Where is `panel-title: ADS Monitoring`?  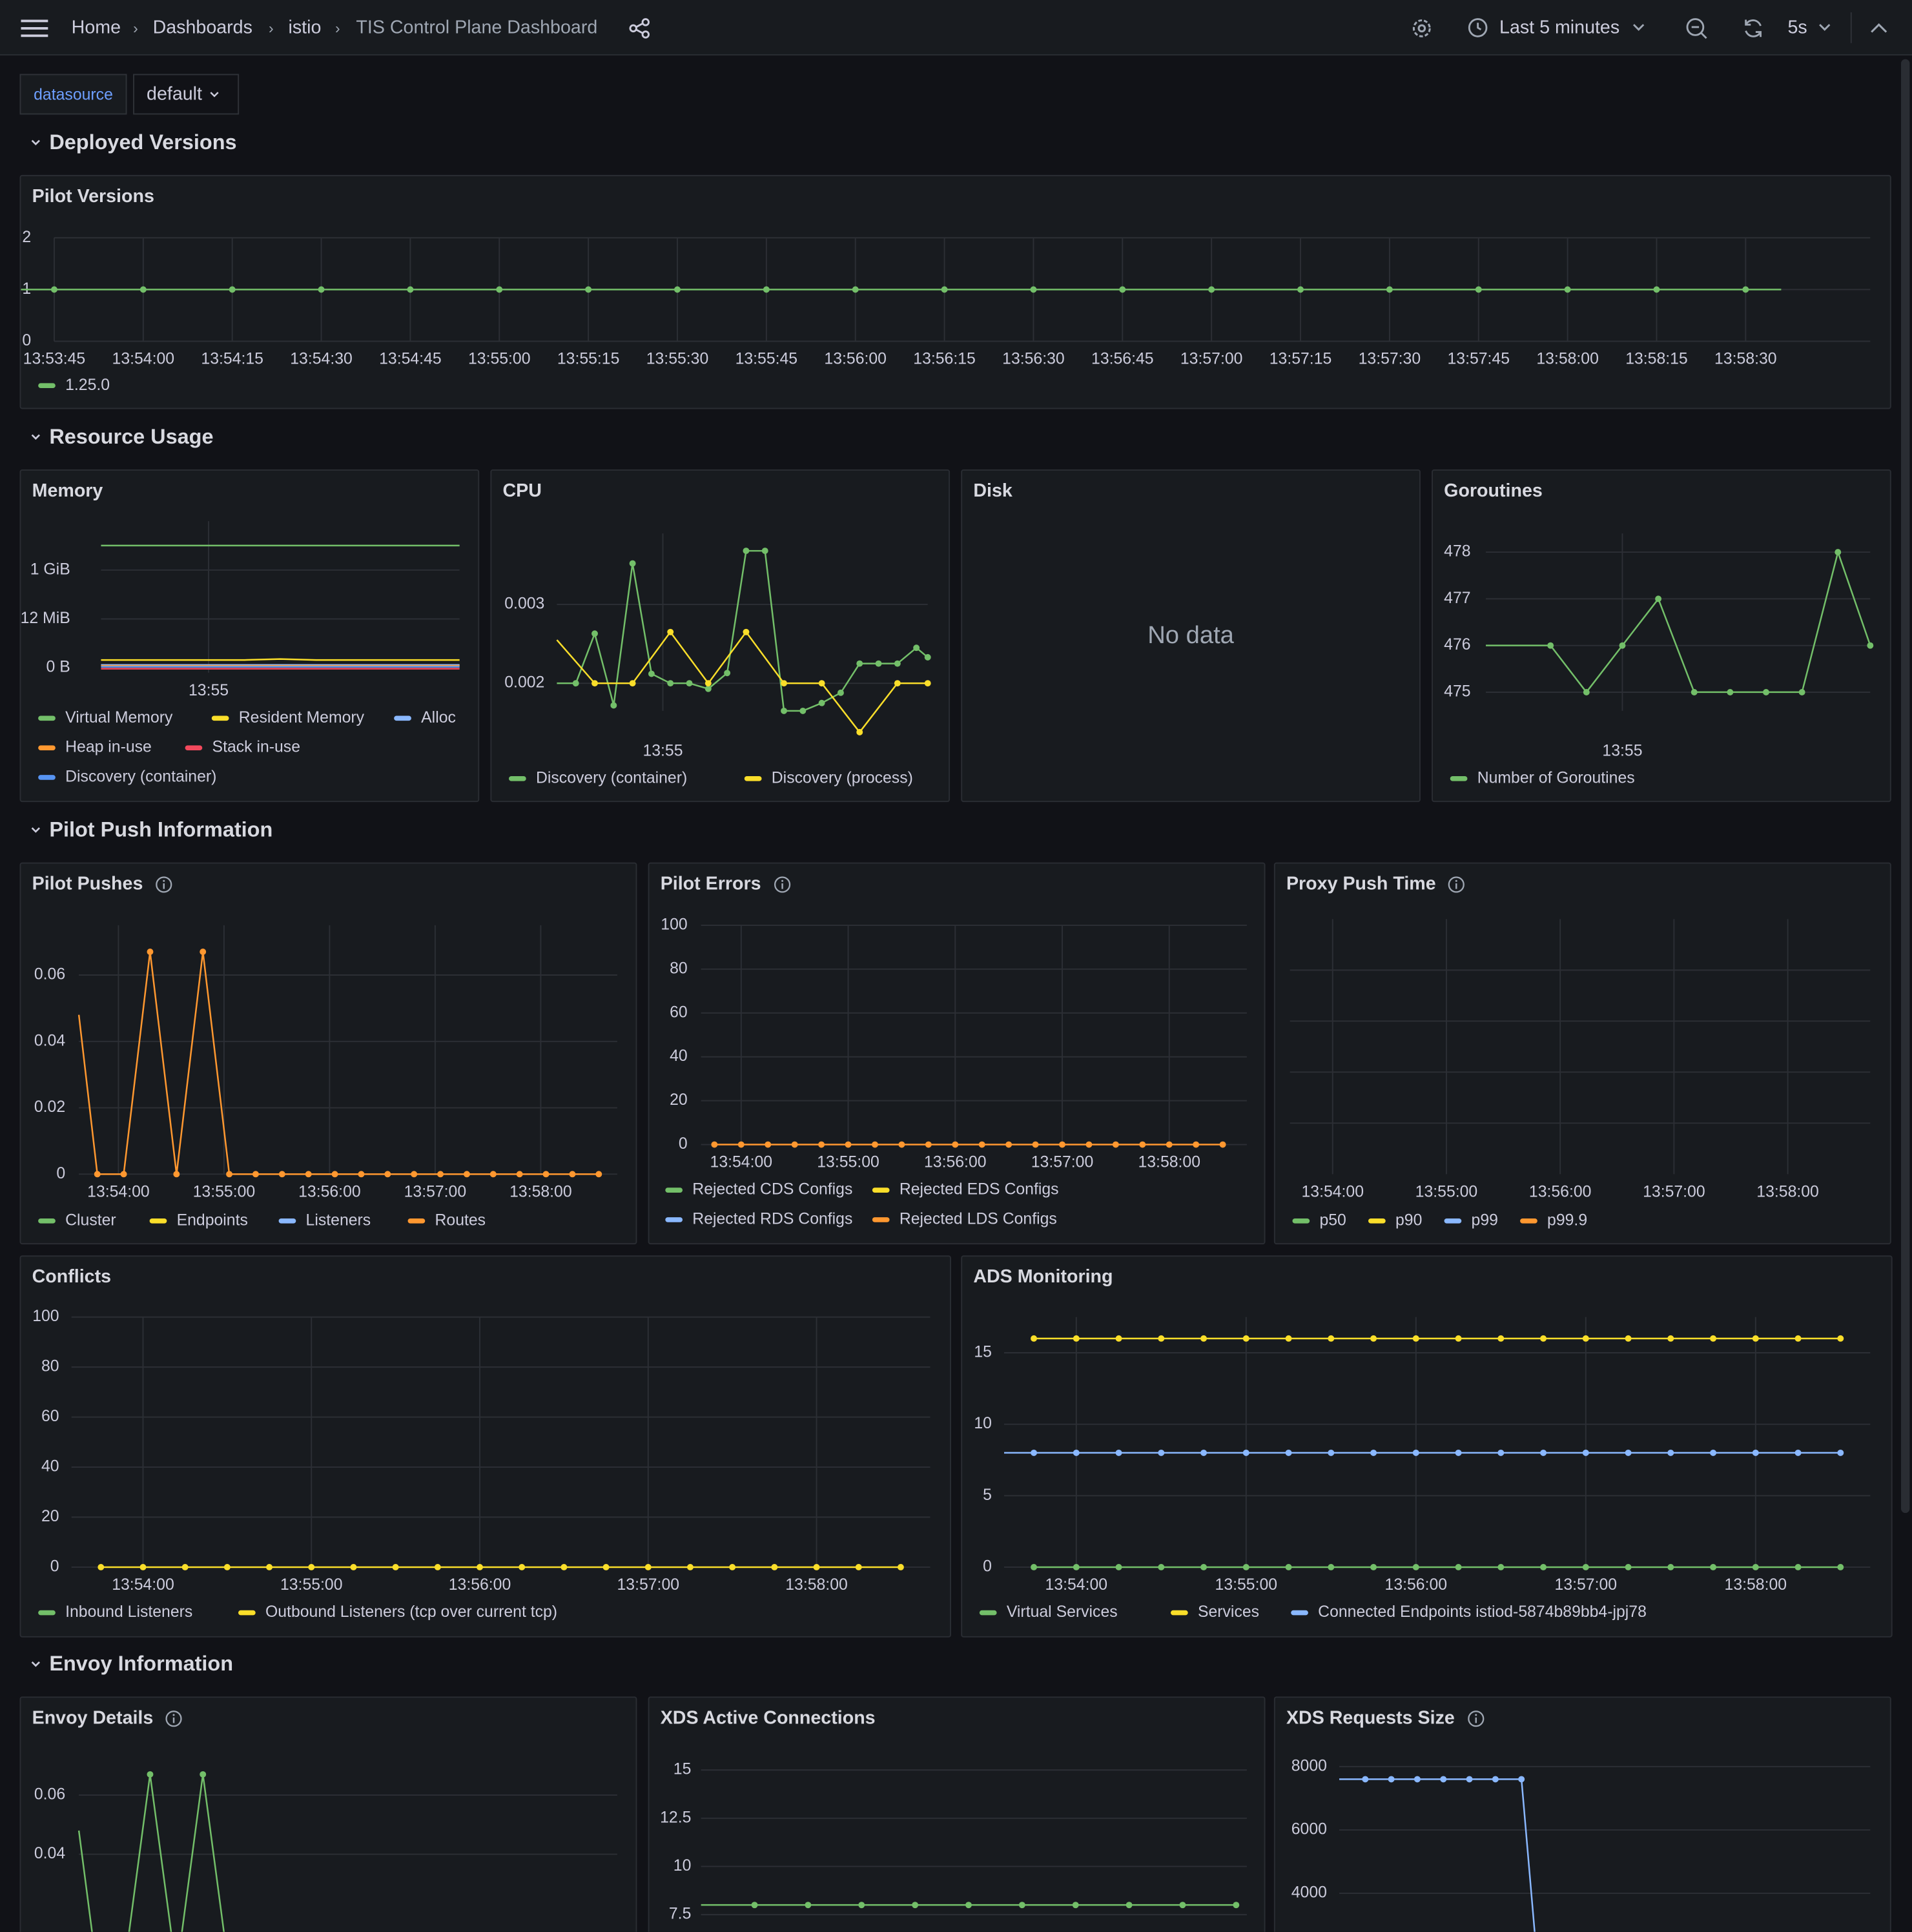
panel-title: ADS Monitoring is located at coordinates (1043, 1276).